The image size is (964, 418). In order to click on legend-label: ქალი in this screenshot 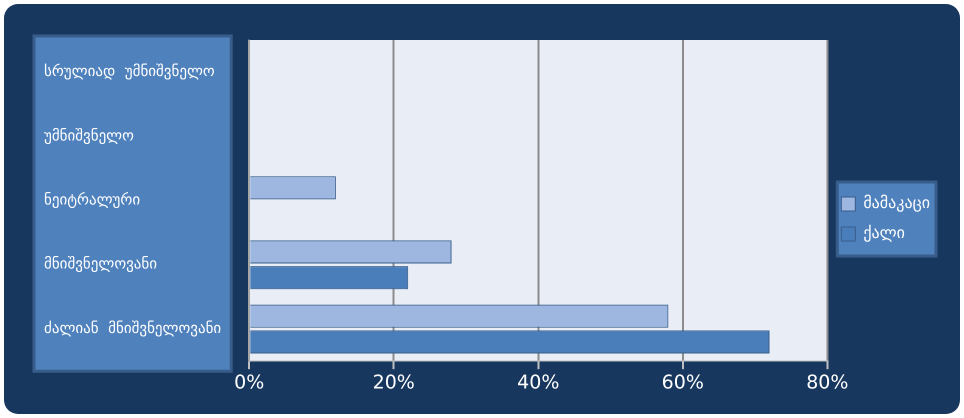, I will do `click(884, 232)`.